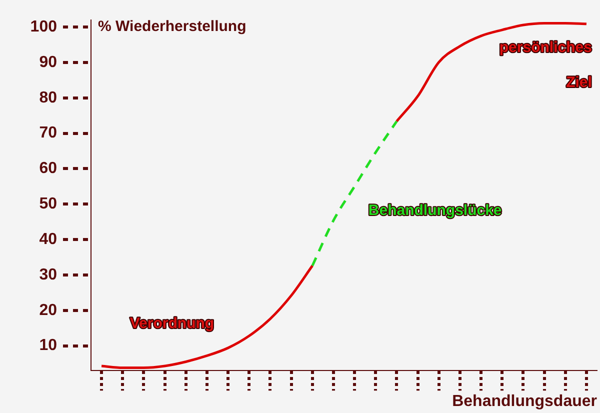  I want to click on y-tick-label: 30, so click(48, 275).